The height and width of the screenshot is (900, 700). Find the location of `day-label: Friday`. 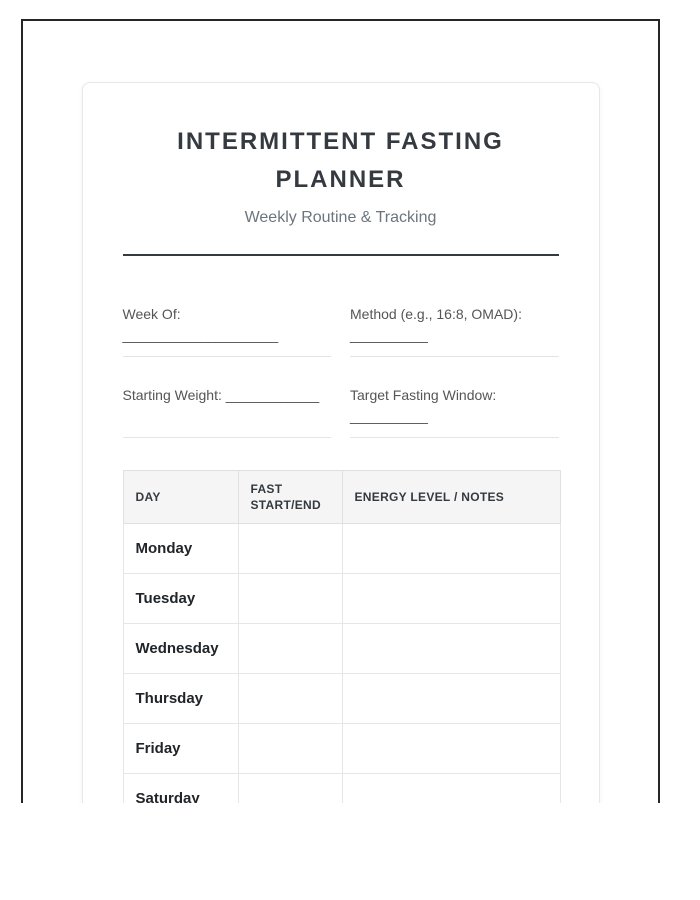

day-label: Friday is located at coordinates (180, 748).